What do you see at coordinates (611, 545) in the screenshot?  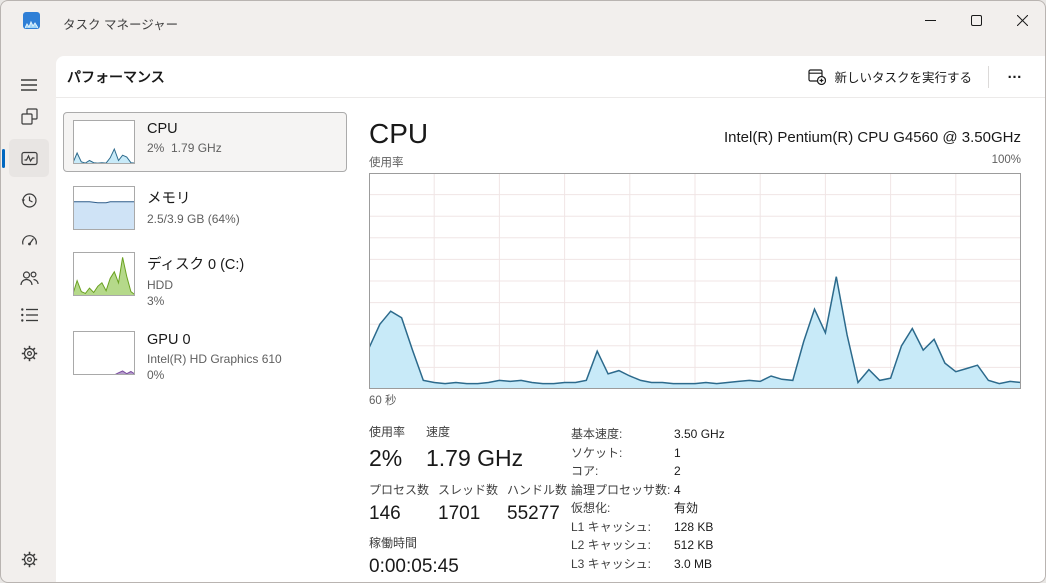 I see `cpu-spec-label: L2 キャッシュ:` at bounding box center [611, 545].